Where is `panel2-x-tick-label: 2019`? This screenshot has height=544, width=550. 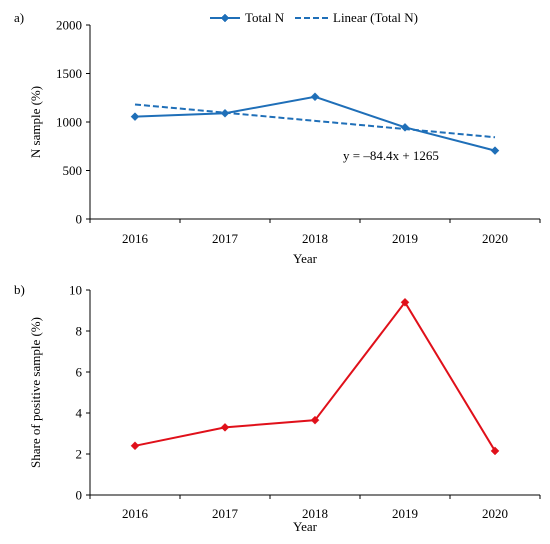 panel2-x-tick-label: 2019 is located at coordinates (405, 513).